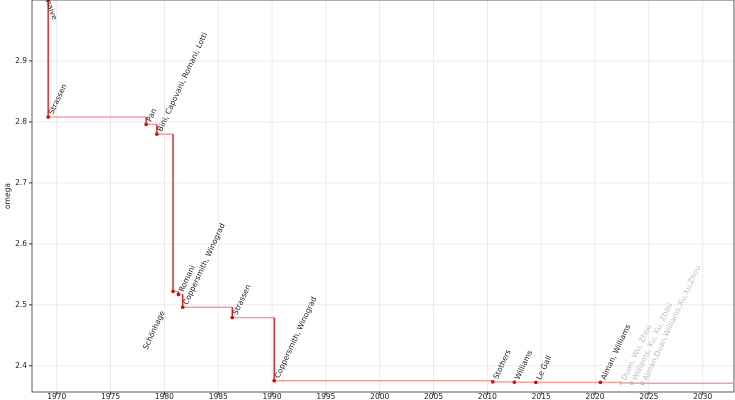 The width and height of the screenshot is (735, 400). I want to click on x-tick-label: 1990, so click(272, 396).